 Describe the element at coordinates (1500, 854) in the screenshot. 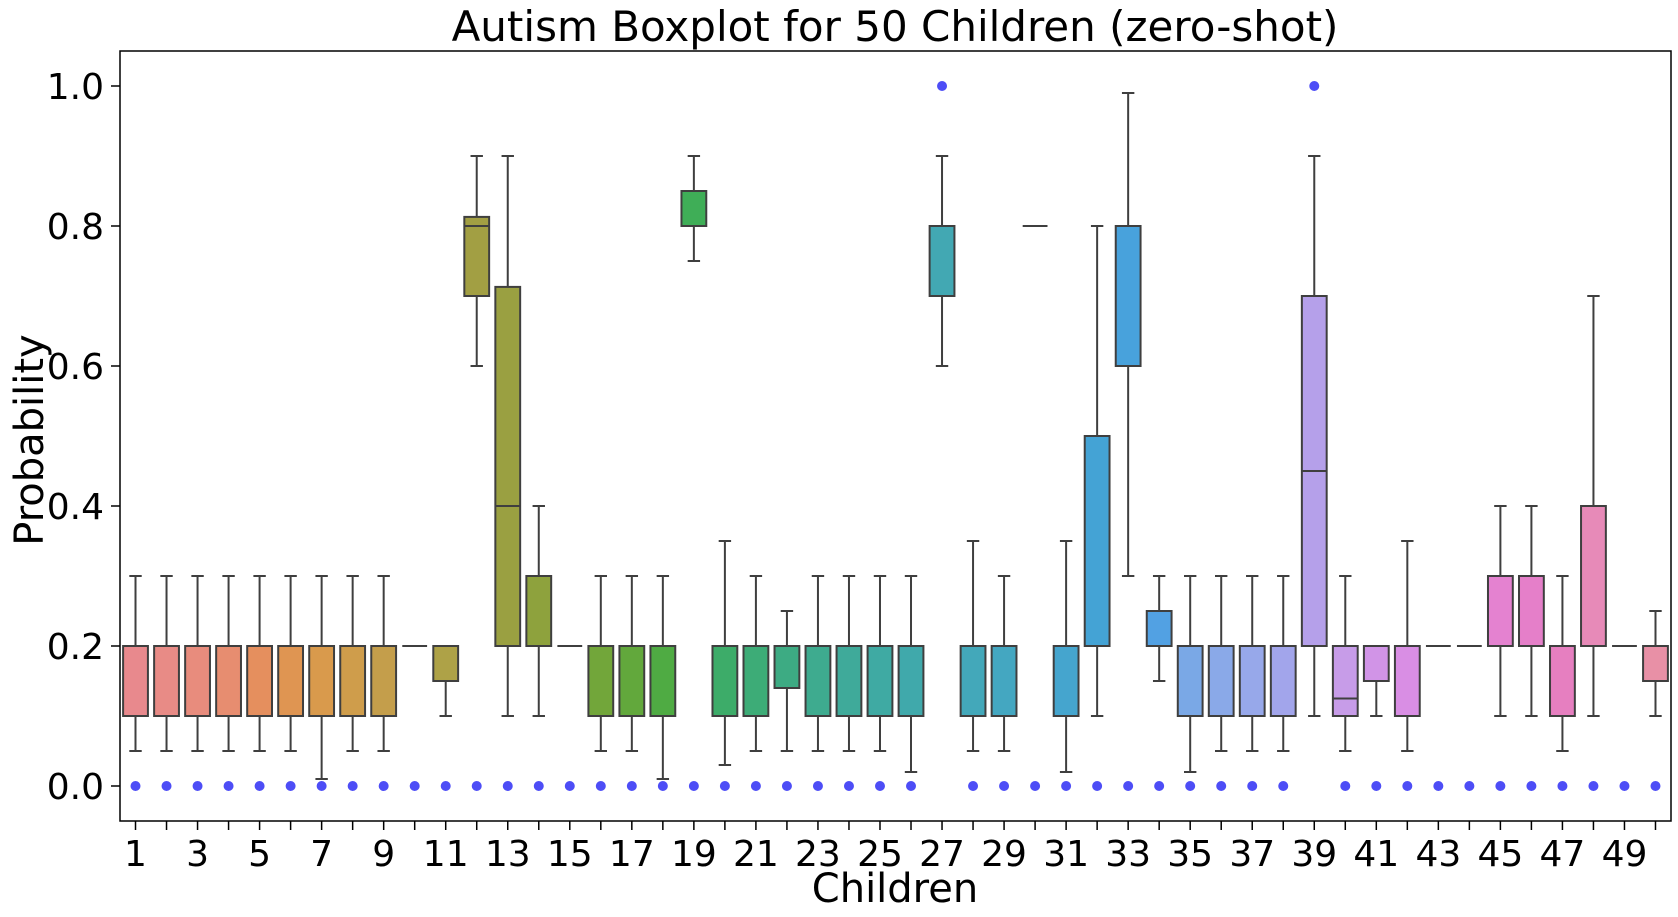

I see `x-tick-label: 45` at that location.